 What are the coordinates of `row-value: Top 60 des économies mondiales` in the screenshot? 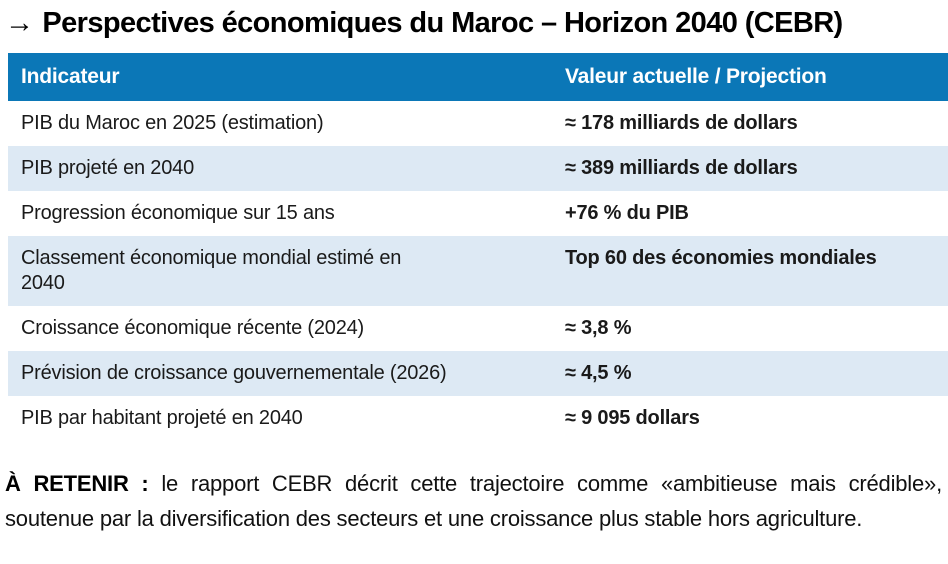 It's located at (721, 258).